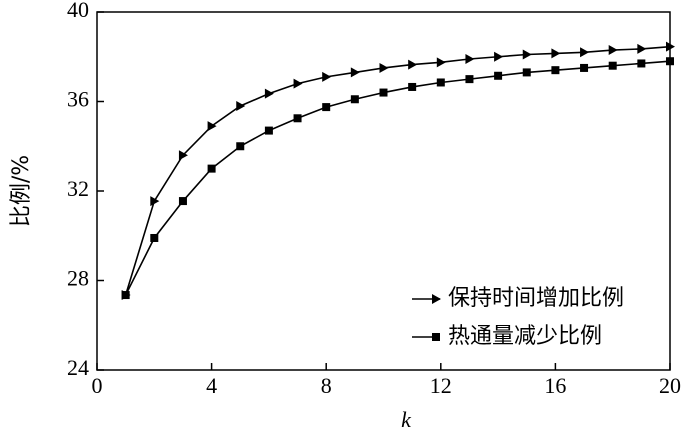 This screenshot has width=700, height=435. Describe the element at coordinates (97, 385) in the screenshot. I see `x-tick-label: 0` at that location.